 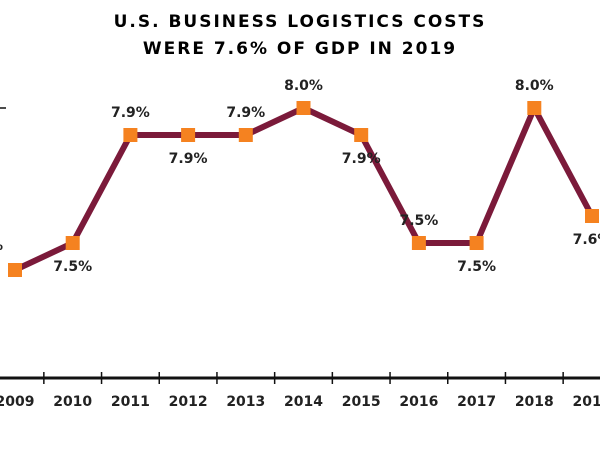 I want to click on chart-title: U.S. BUSINESS LOGISTICS COSTS, so click(x=300, y=22).